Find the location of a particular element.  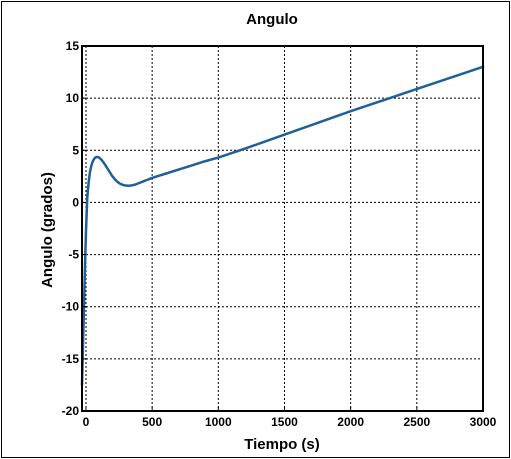

x-tick-label: 0 is located at coordinates (86, 422).